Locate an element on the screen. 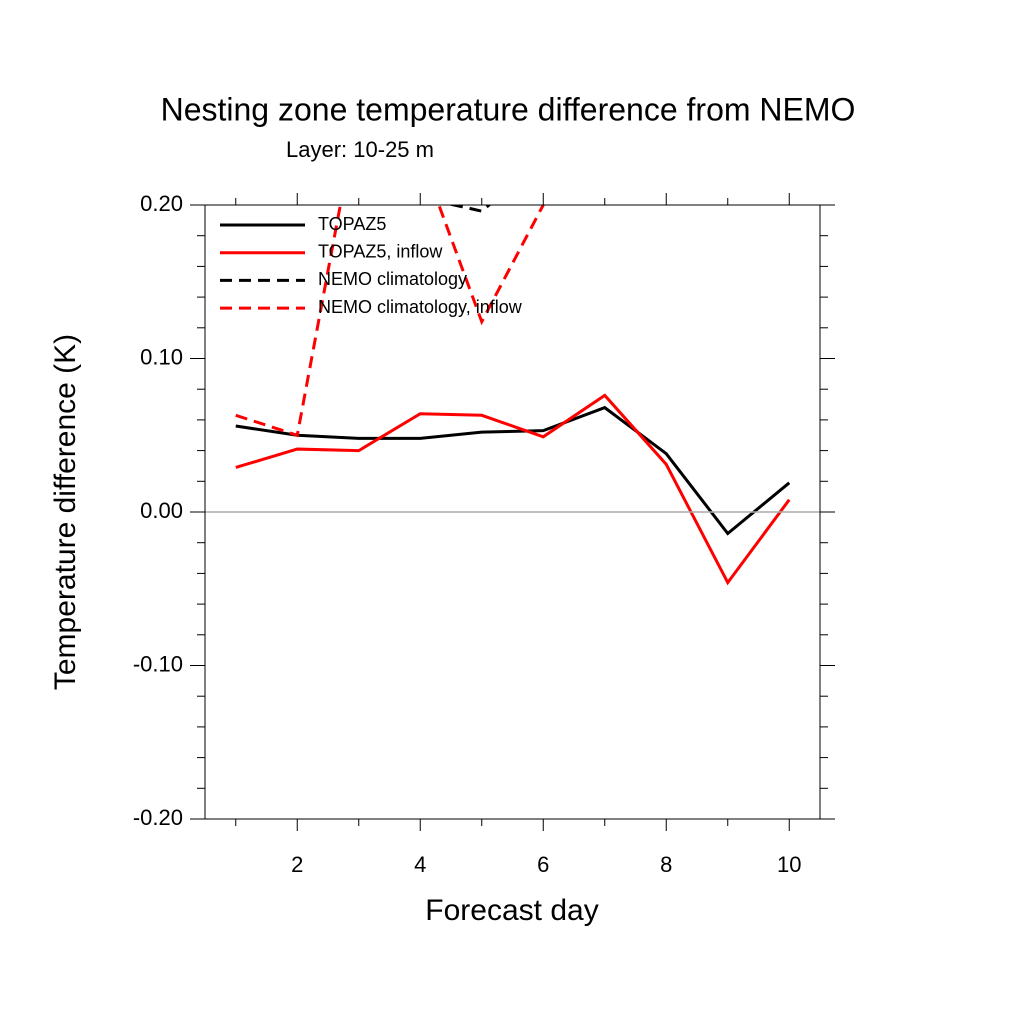  chart-subtitle: Layer: 10-25 m is located at coordinates (360, 149).